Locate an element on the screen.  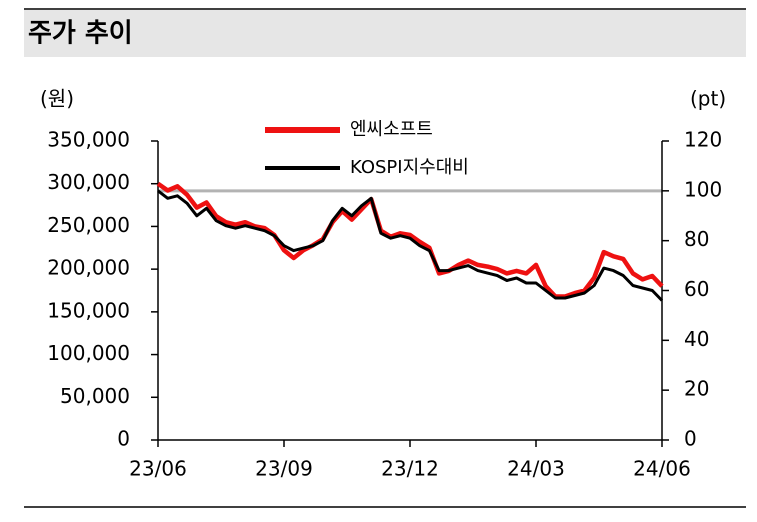
y2-tick-label: 100 is located at coordinates (703, 189).